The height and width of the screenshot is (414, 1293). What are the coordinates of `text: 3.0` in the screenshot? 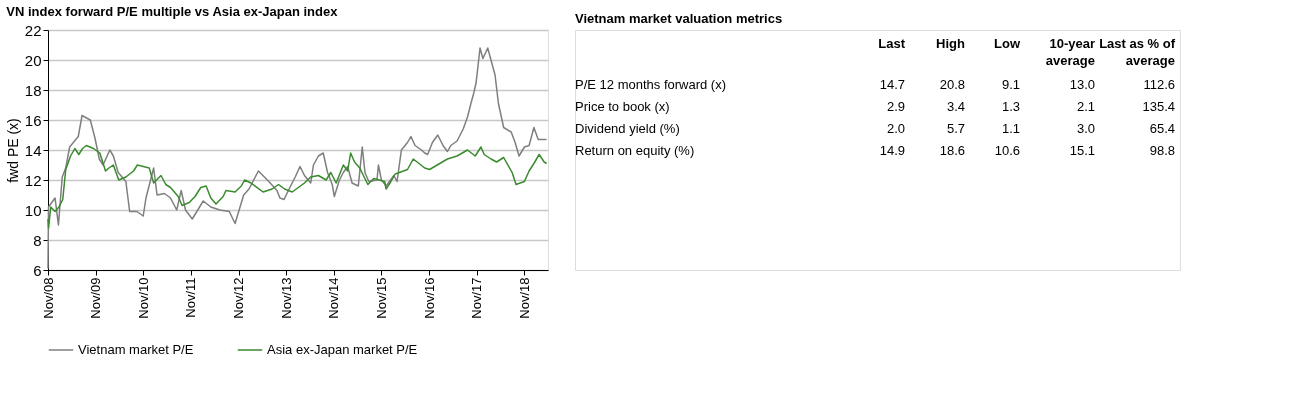 It's located at (1085, 128).